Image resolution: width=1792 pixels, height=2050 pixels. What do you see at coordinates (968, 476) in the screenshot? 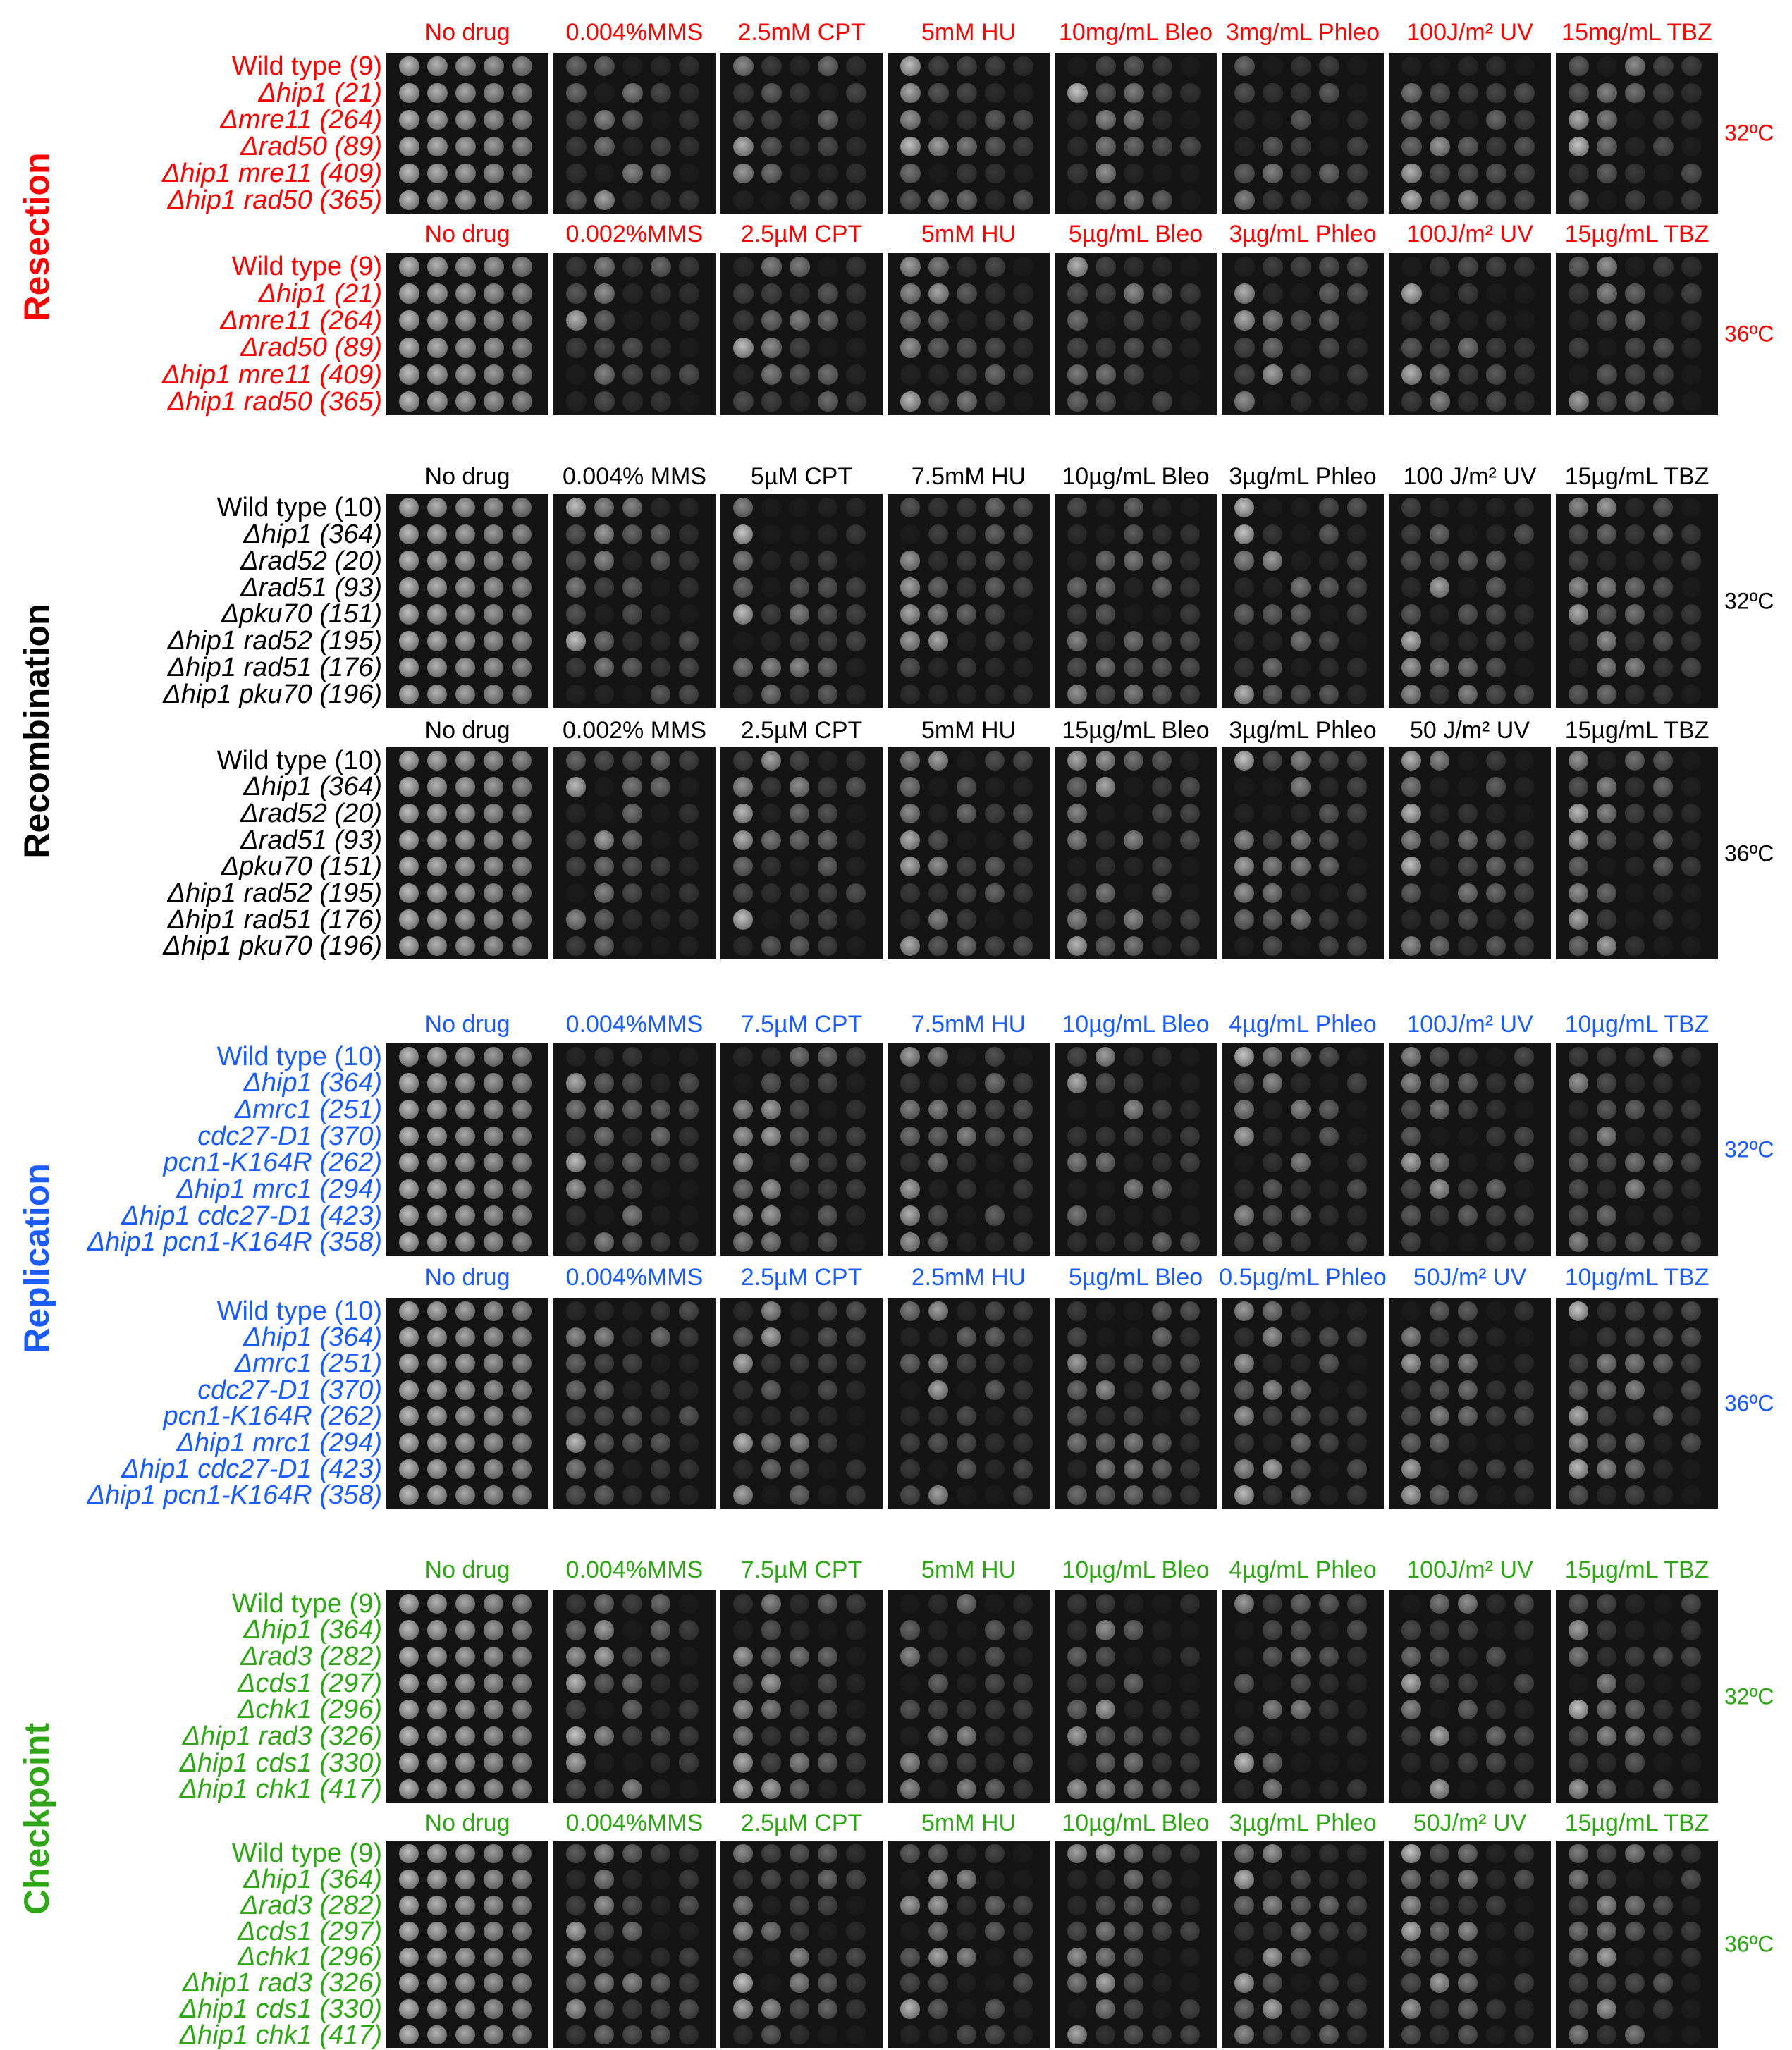
I see `condition-header: 7.5mM HU` at bounding box center [968, 476].